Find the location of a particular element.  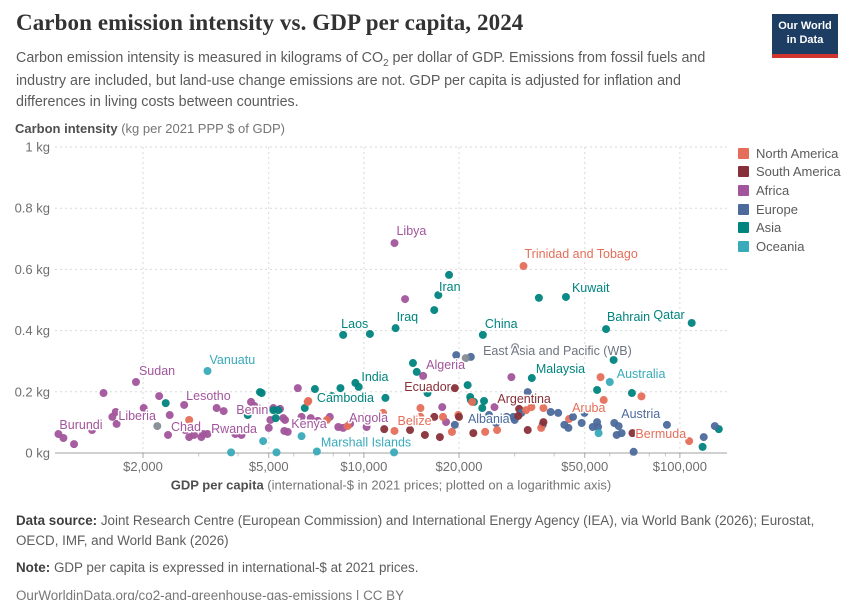

data-point-sudan is located at coordinates (135, 382).